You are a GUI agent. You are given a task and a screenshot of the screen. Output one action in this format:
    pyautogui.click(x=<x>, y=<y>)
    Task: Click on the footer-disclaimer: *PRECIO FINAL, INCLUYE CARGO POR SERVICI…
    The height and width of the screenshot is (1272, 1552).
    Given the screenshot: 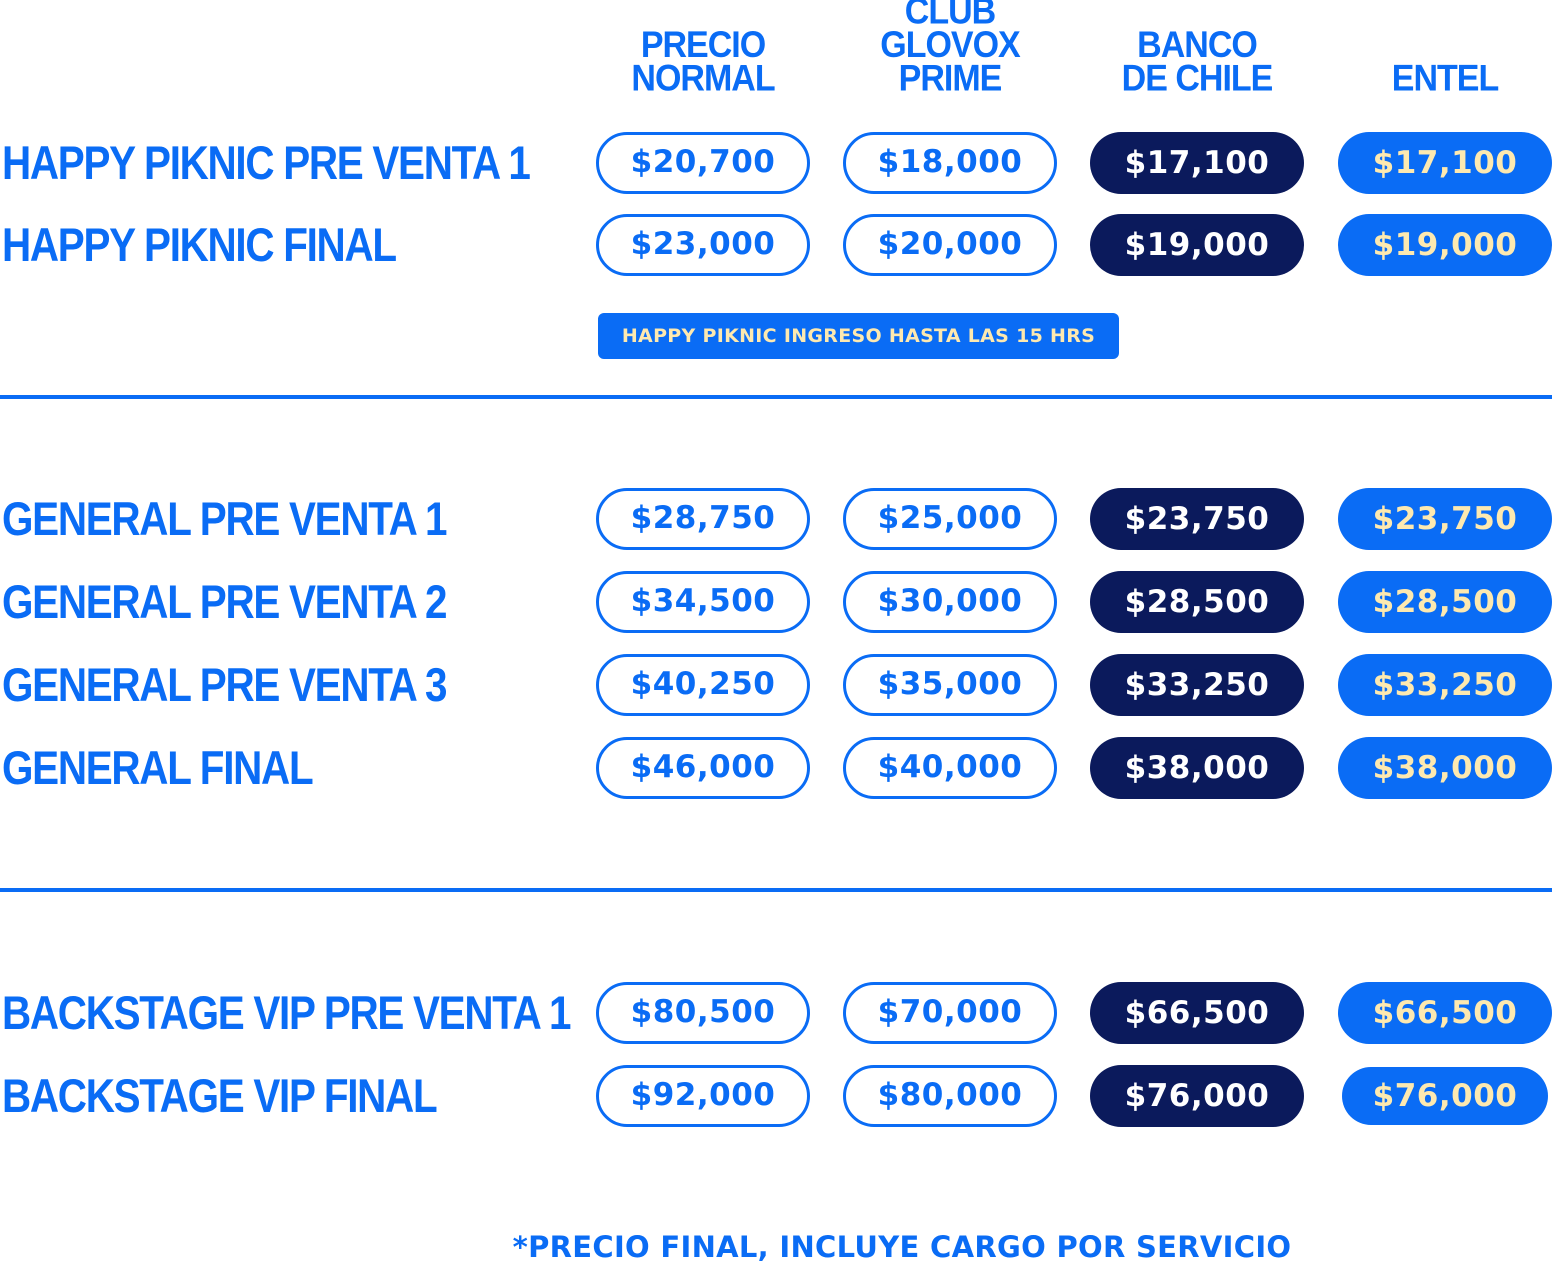 What is the action you would take?
    pyautogui.click(x=902, y=1247)
    